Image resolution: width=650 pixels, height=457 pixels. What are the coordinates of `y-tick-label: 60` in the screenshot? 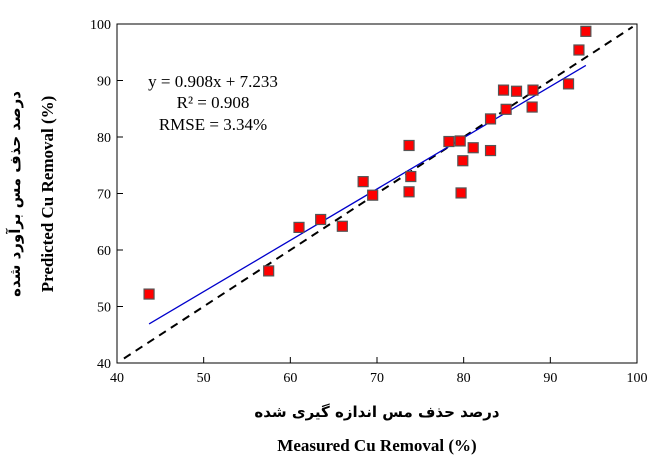 It's located at (104, 251).